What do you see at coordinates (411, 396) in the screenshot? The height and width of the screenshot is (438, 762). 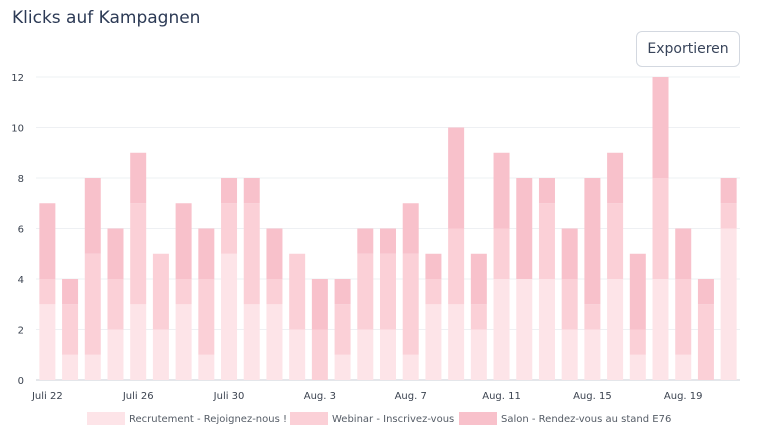 I see `x-tick-label: Aug. 7` at bounding box center [411, 396].